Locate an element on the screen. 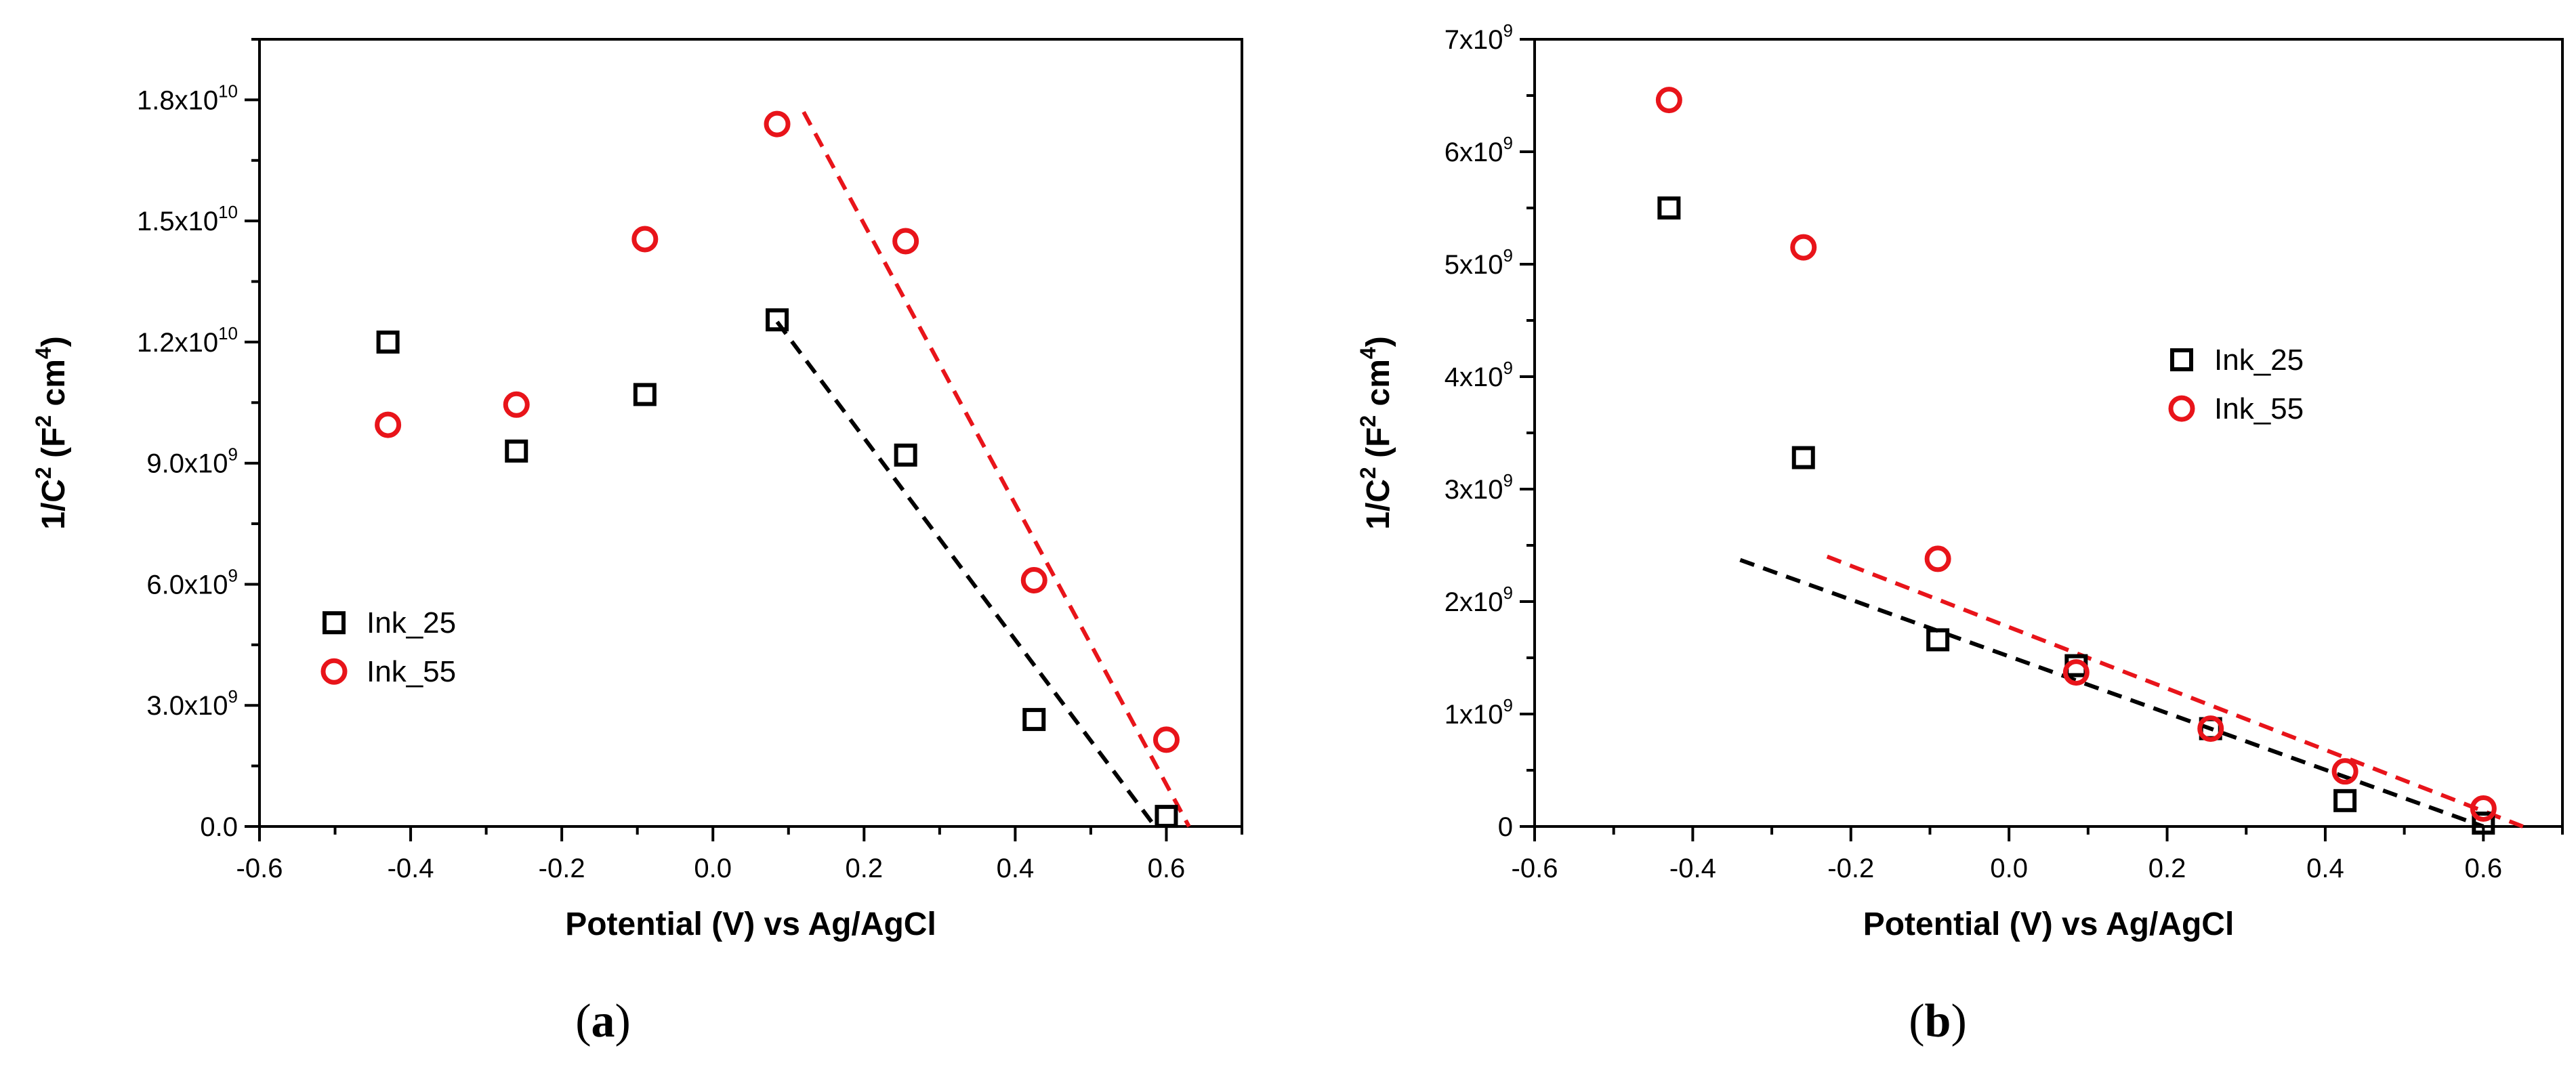  panel-a-x-tick-label: -0.6 is located at coordinates (259, 869).